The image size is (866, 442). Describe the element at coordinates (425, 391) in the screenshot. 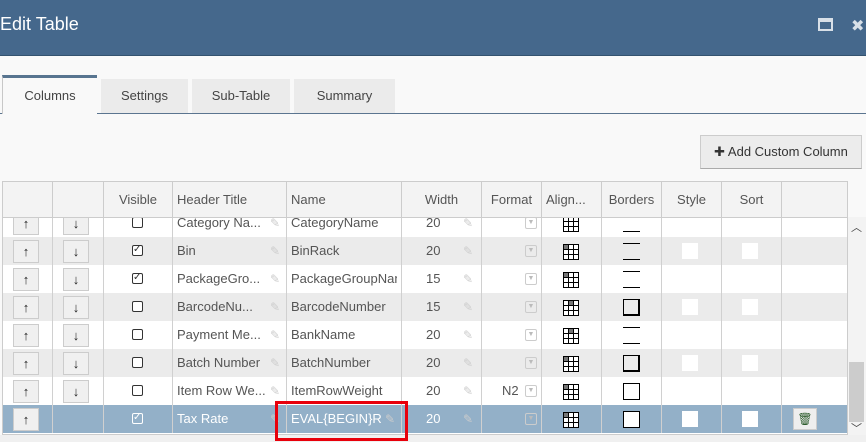

I see `table-row: ↑ ↓ Item Row We... ✎ ItemRowWeight 20 ✎ N2 ▼` at that location.